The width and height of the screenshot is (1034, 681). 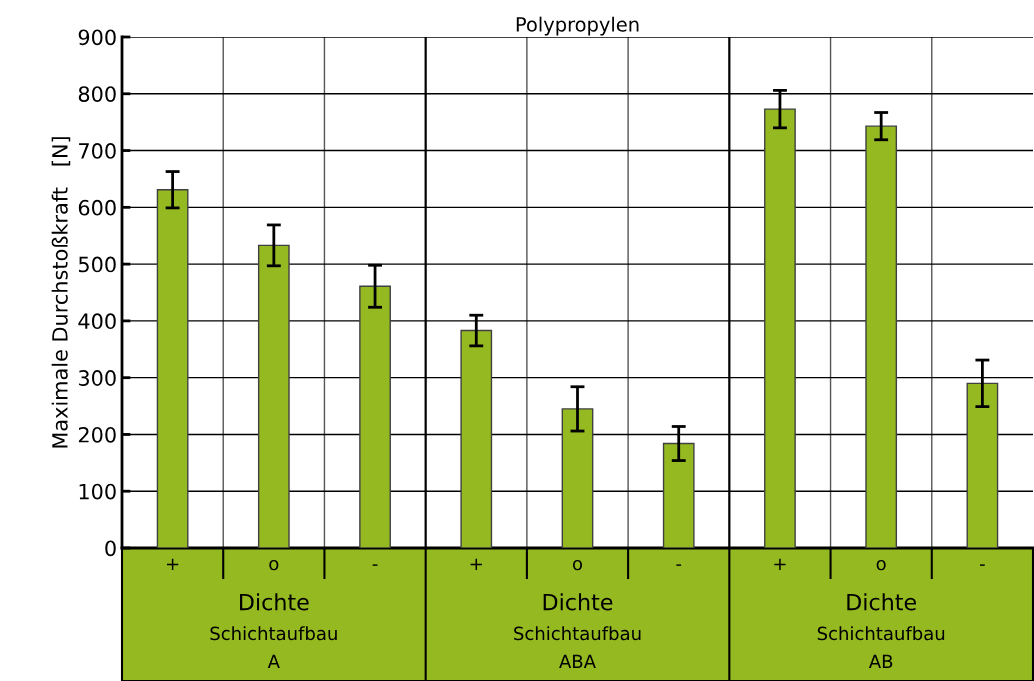 I want to click on y-tick-label: 100, so click(x=97, y=491).